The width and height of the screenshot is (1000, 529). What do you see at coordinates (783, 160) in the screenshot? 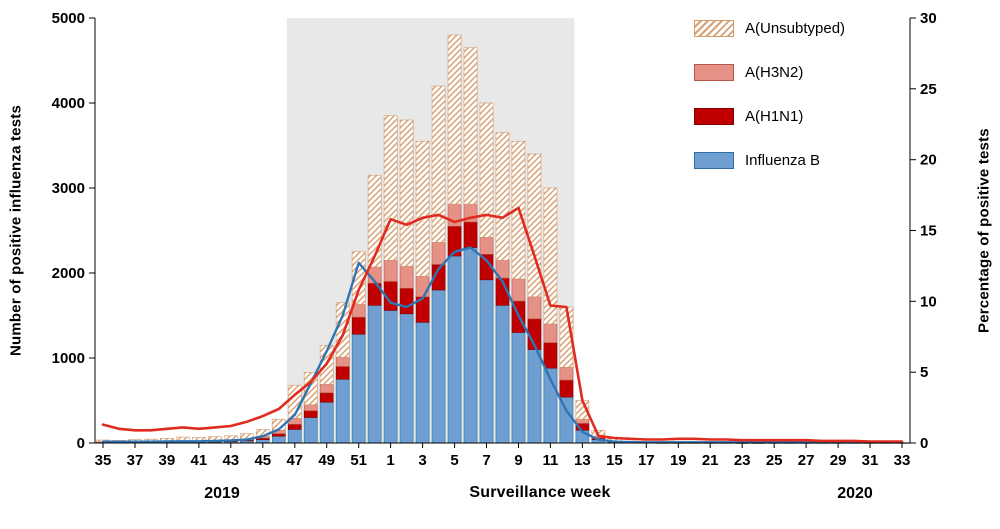
I see `legend-label: Influenza B` at bounding box center [783, 160].